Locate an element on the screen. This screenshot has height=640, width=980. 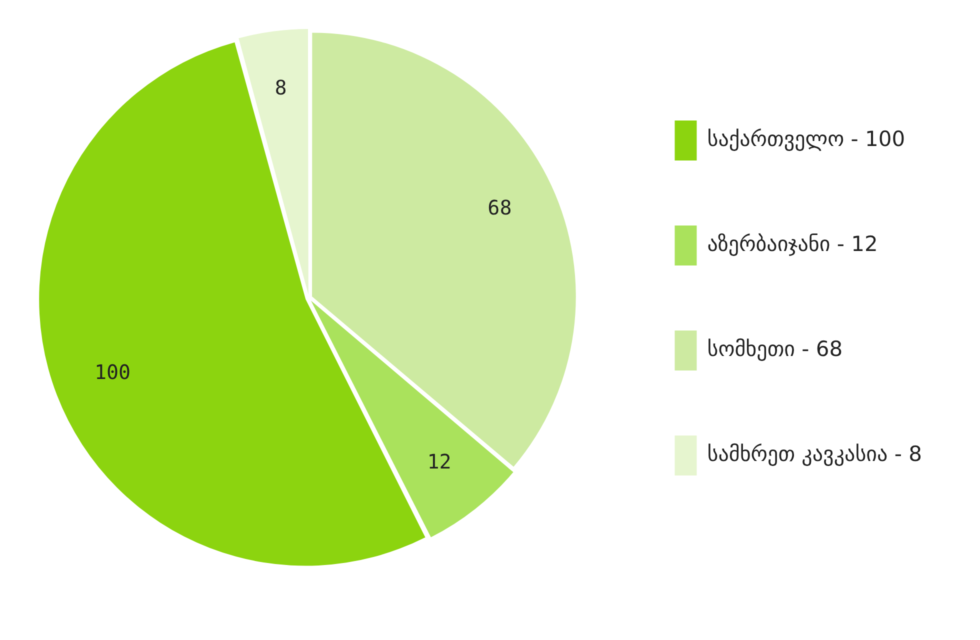
data-label: 68 is located at coordinates (500, 208).